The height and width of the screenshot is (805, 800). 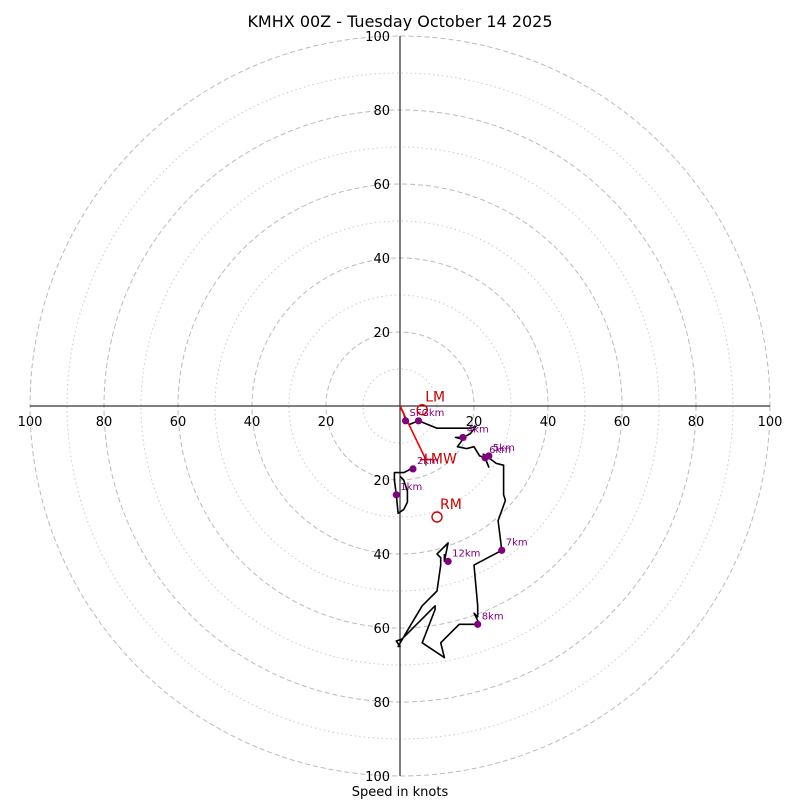 I want to click on height-marker-sfc, so click(x=405, y=421).